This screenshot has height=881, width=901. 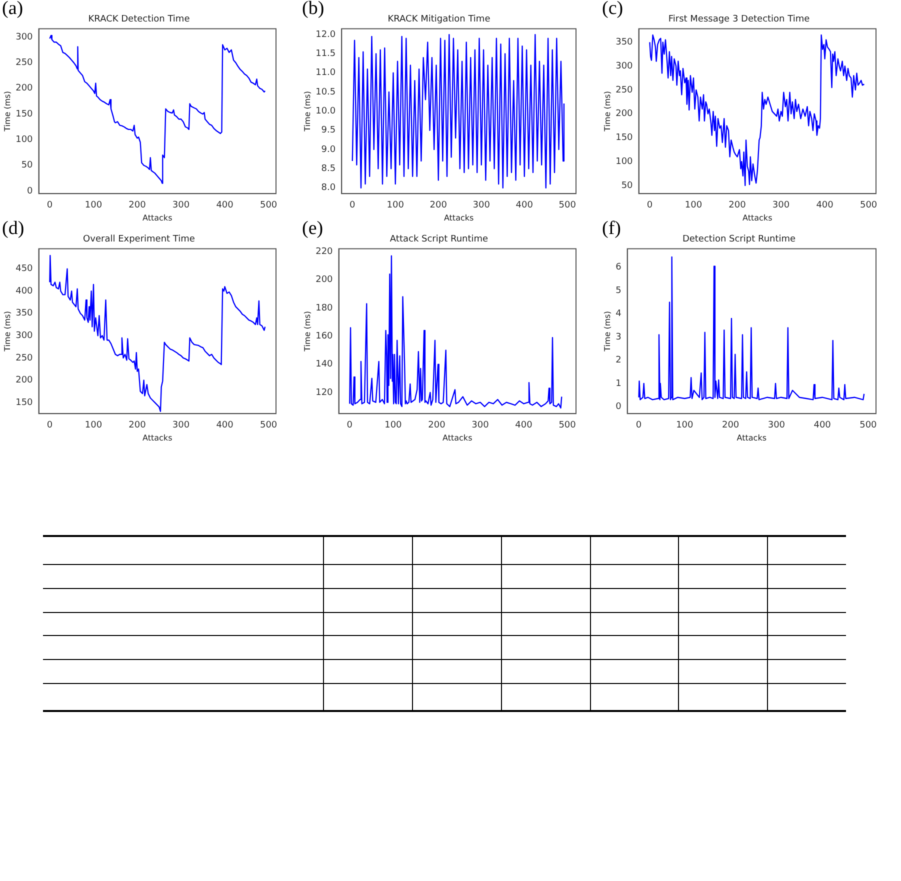 I want to click on y-tick-label: 2, so click(x=619, y=361).